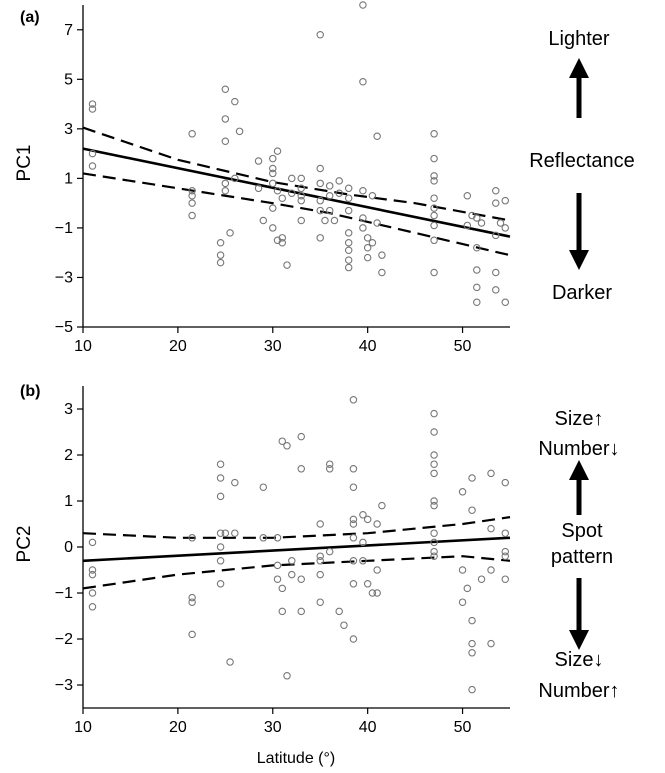 The height and width of the screenshot is (773, 665). I want to click on x-tick-label: 40, so click(368, 346).